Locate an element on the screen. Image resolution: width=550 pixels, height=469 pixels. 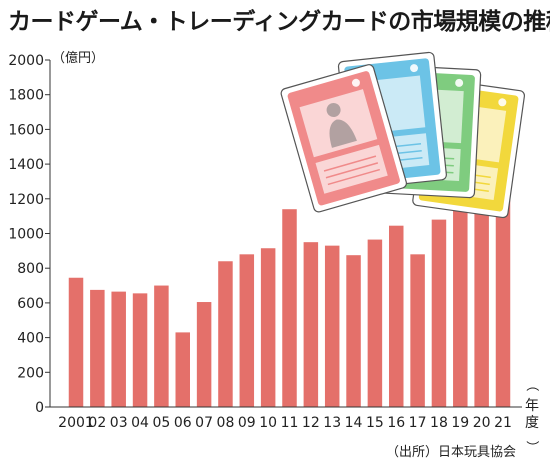
x-tick-label: 04 is located at coordinates (140, 423).